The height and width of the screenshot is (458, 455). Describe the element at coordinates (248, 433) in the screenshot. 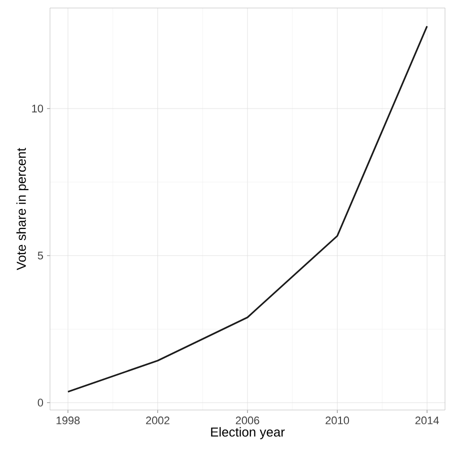

I see `x-axis-title: Election year` at that location.